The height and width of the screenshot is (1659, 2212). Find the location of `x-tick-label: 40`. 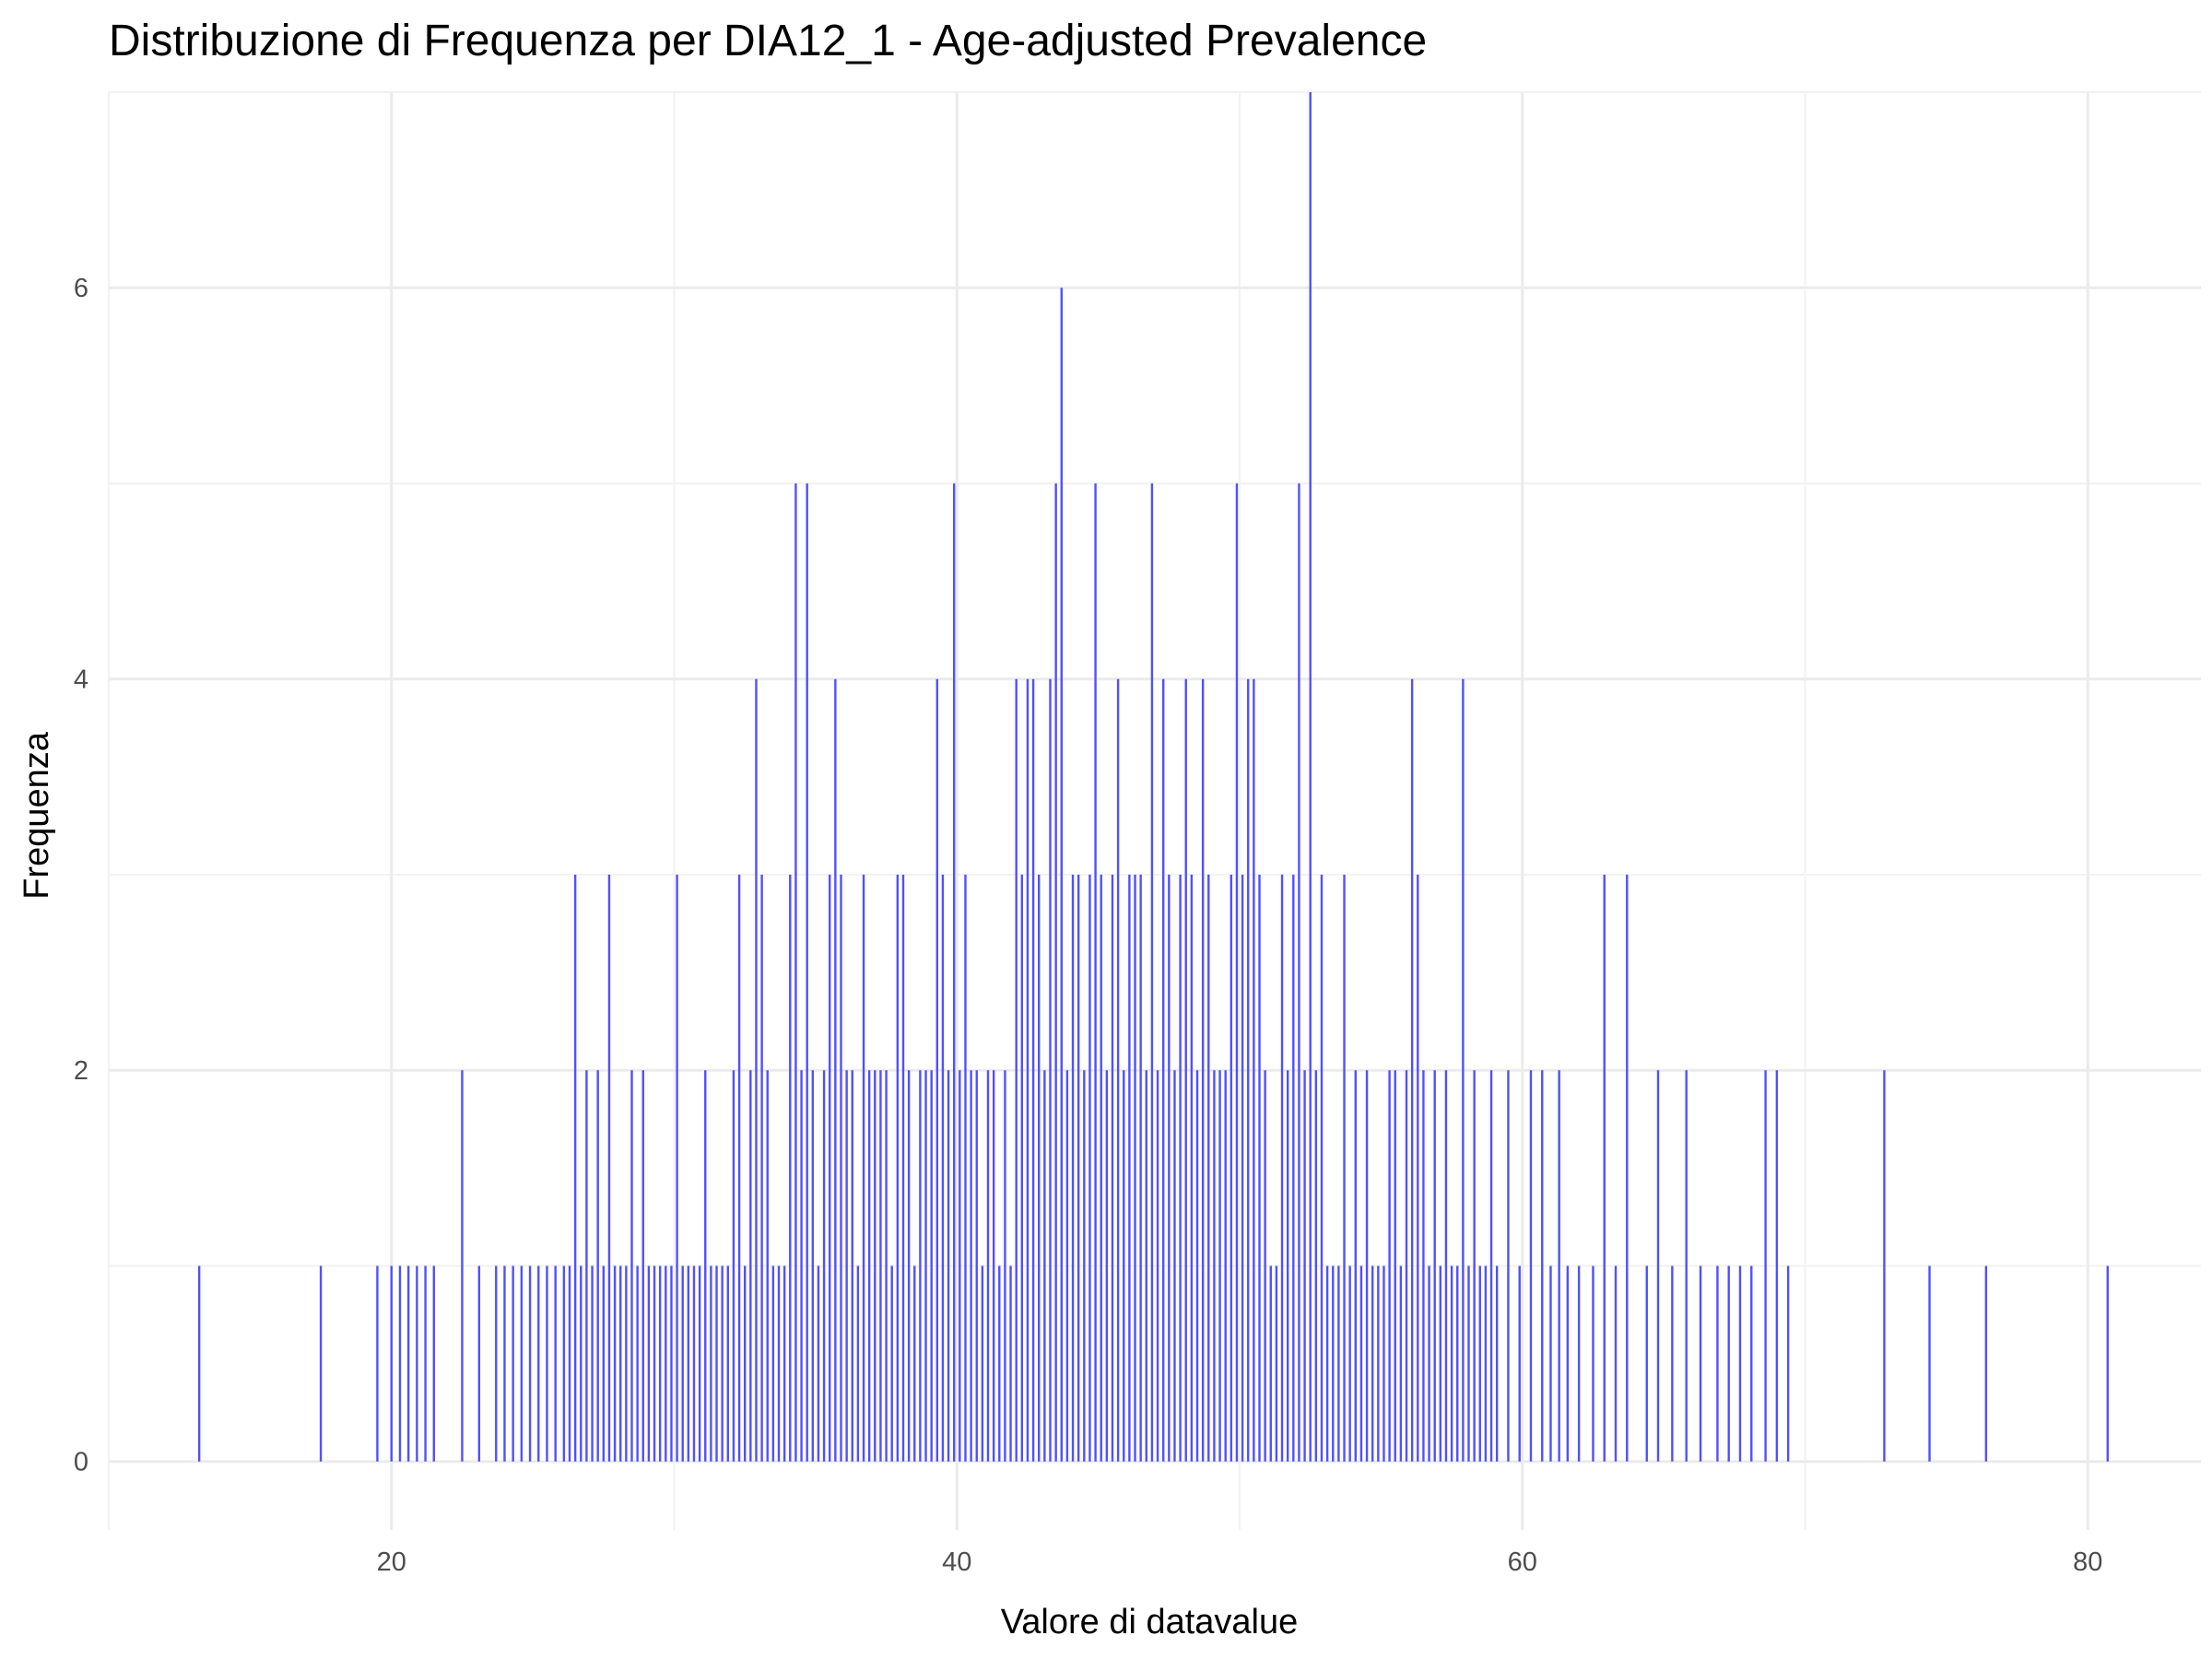

x-tick-label: 40 is located at coordinates (956, 1562).